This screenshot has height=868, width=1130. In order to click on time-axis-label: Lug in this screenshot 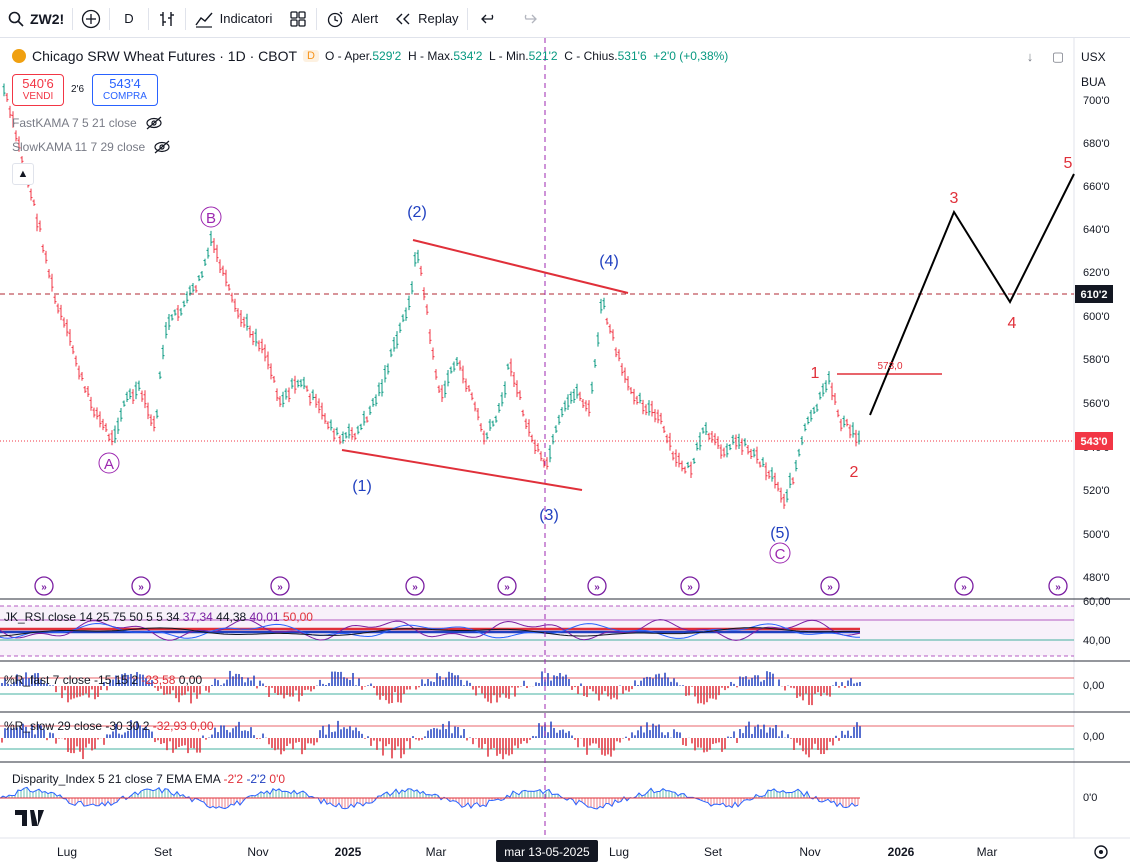, I will do `click(619, 852)`.